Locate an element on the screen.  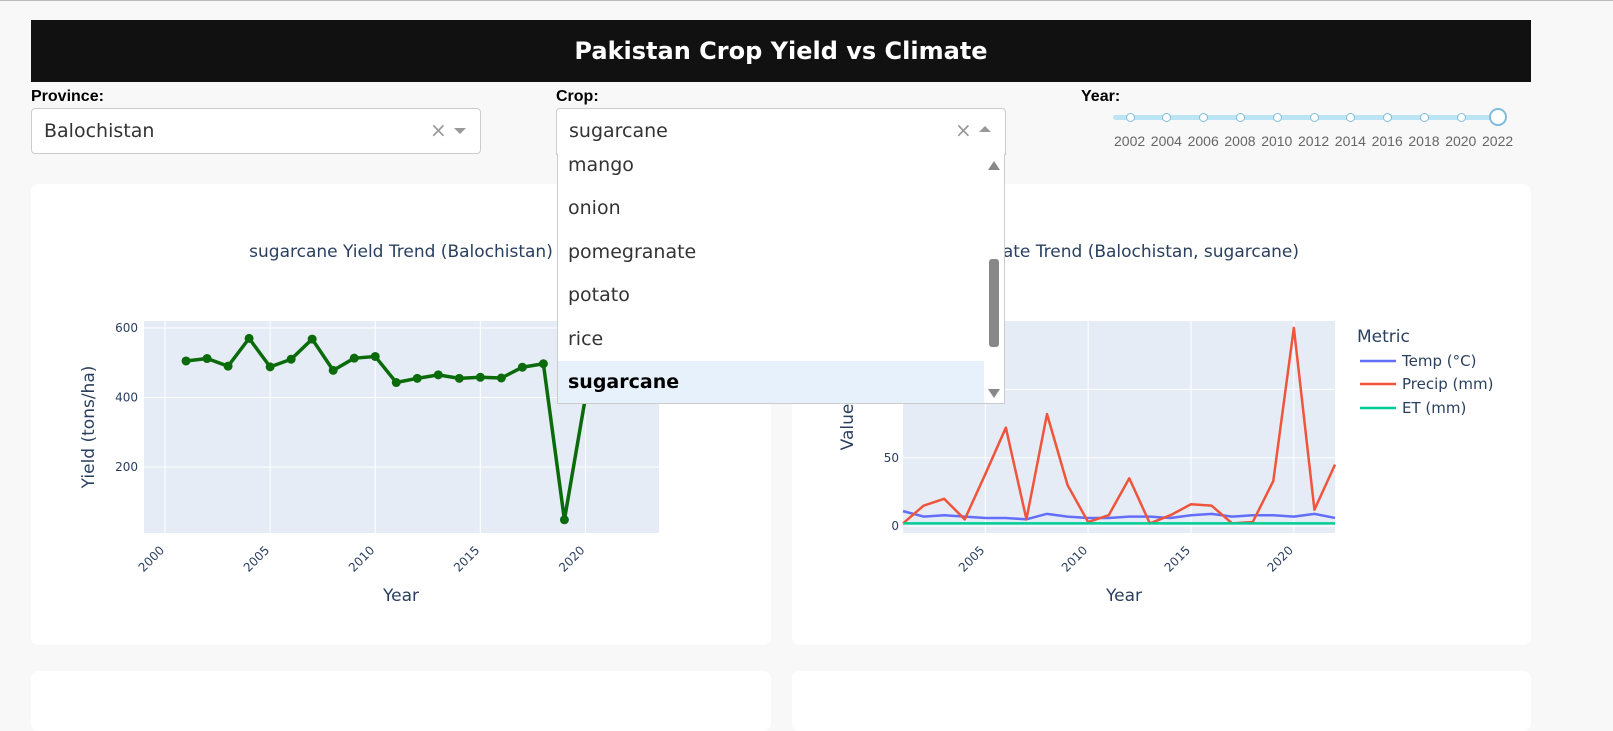
legend-item-precip: Precip (mm) is located at coordinates (1447, 384).